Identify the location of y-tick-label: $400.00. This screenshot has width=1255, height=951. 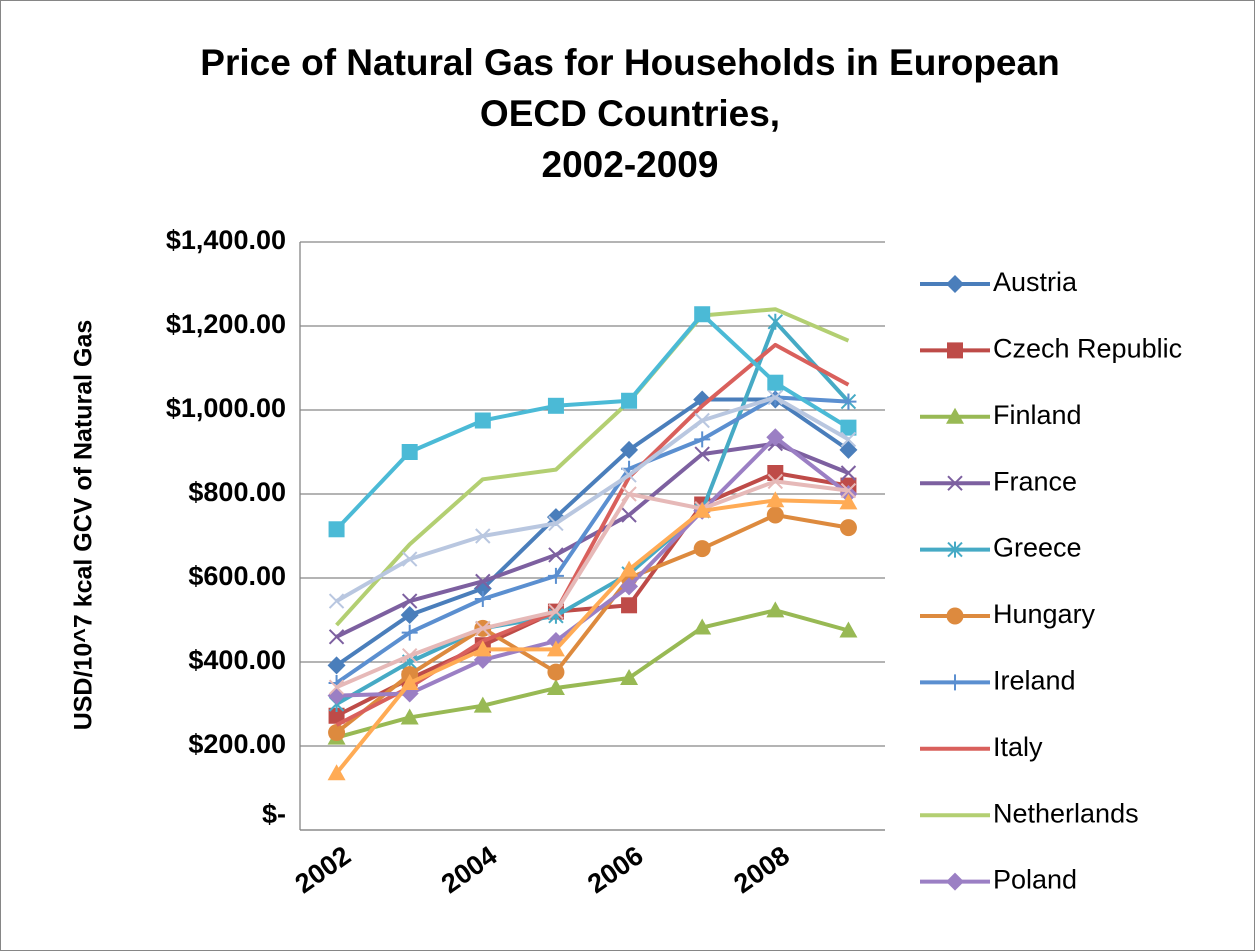
(237, 660).